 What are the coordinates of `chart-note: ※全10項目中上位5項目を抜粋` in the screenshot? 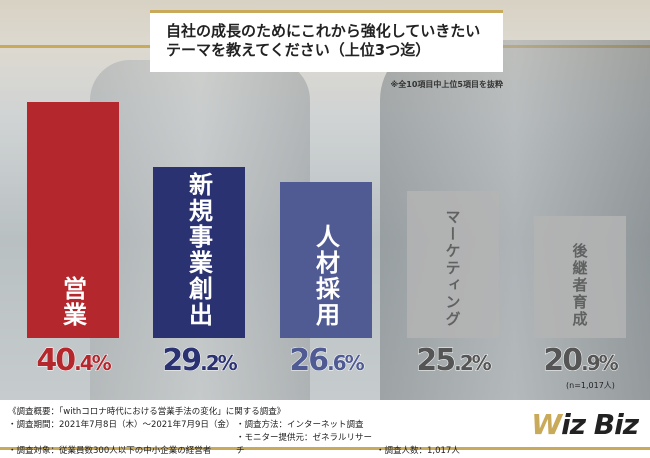 It's located at (446, 84).